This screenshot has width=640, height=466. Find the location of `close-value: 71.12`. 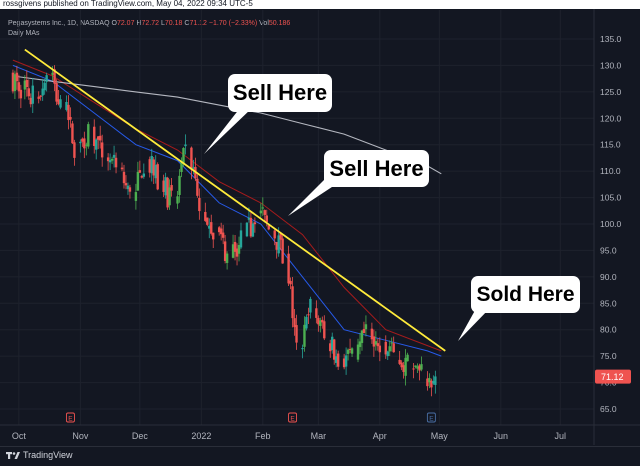

close-value: 71.12 is located at coordinates (198, 23).